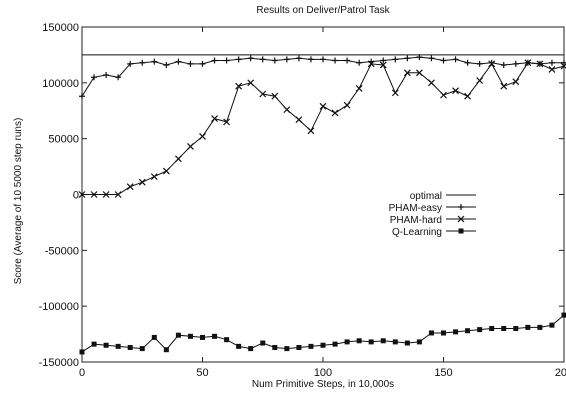 The image size is (566, 398). Describe the element at coordinates (560, 373) in the screenshot. I see `x-tick-label: 200` at that location.